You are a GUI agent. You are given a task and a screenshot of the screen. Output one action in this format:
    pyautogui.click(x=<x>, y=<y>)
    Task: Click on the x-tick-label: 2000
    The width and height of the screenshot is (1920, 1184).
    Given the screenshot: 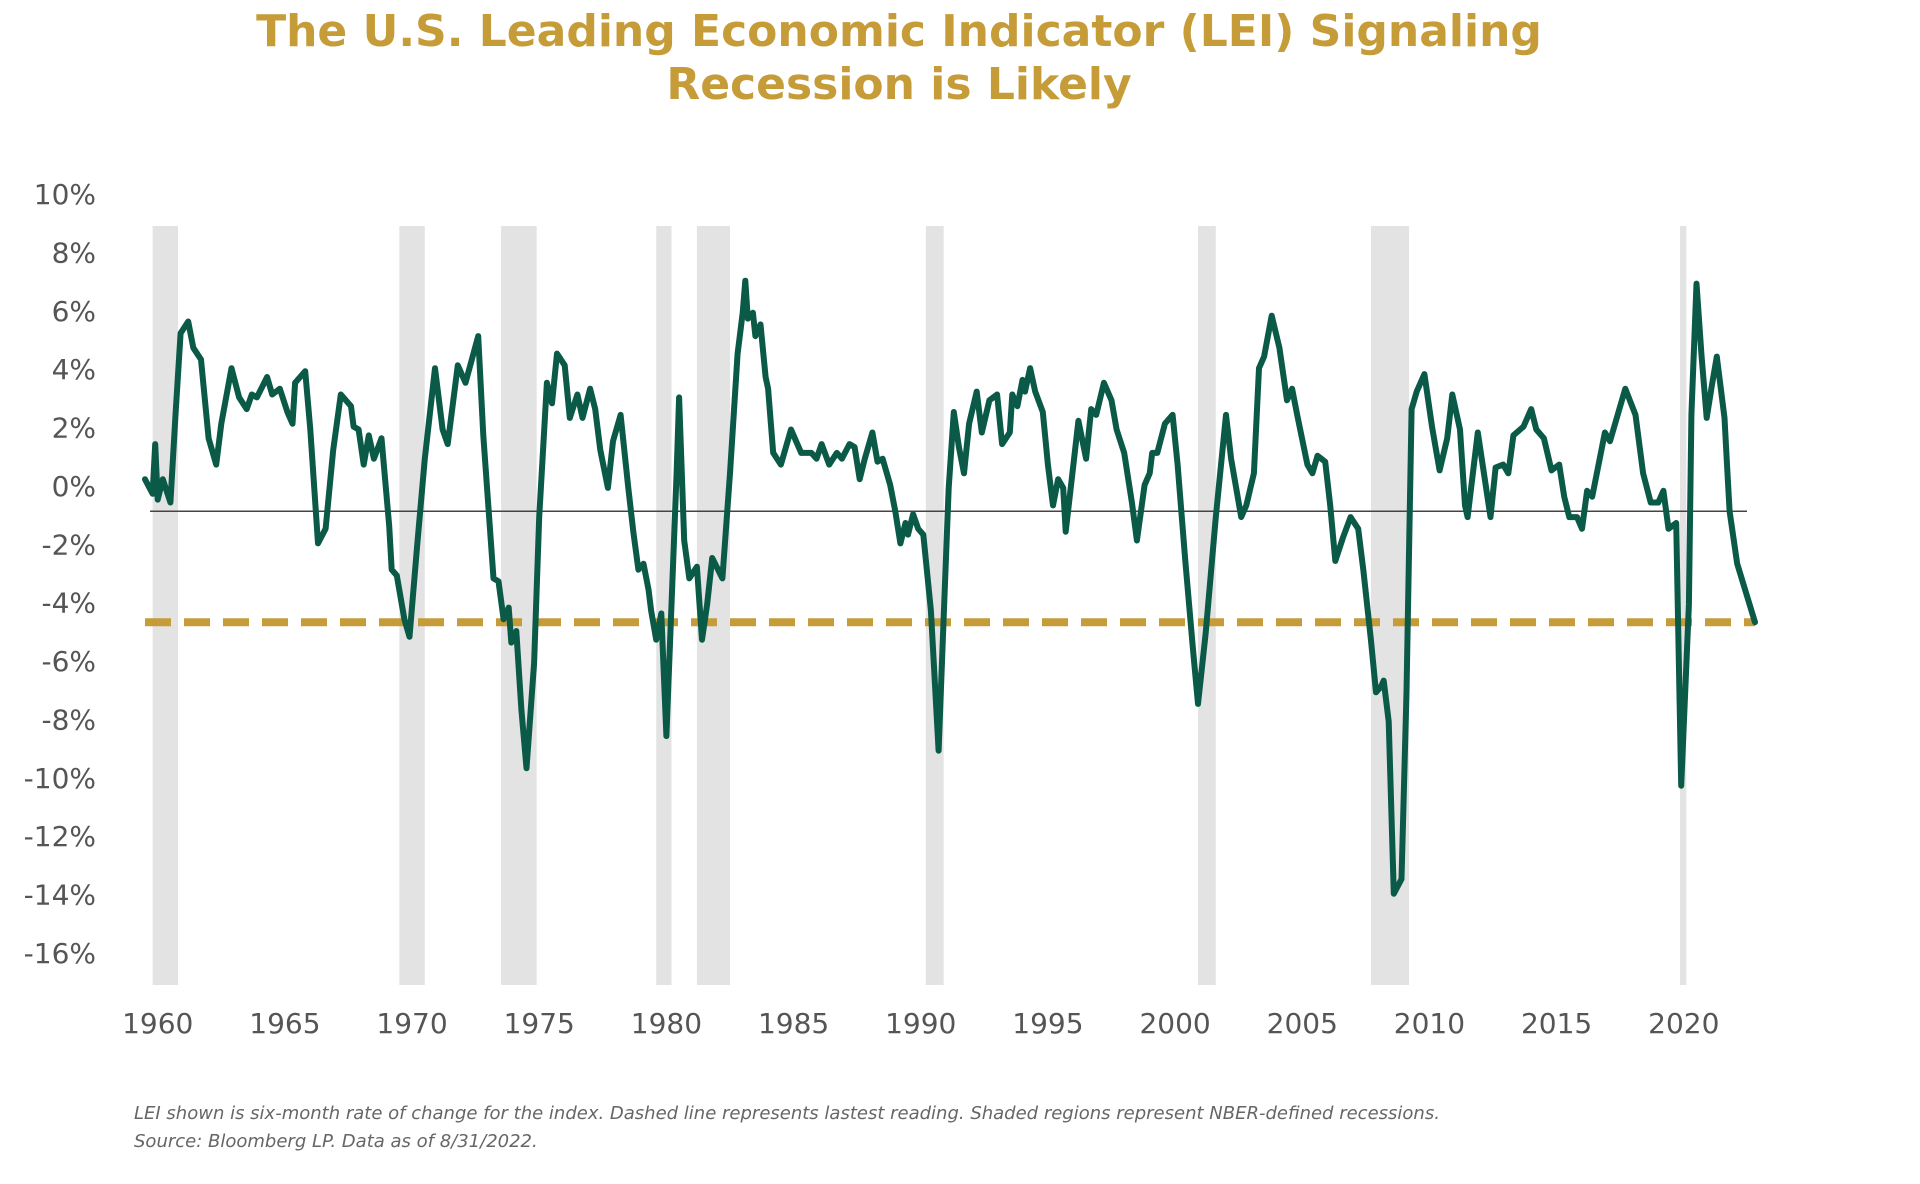 What is the action you would take?
    pyautogui.click(x=1174, y=1023)
    